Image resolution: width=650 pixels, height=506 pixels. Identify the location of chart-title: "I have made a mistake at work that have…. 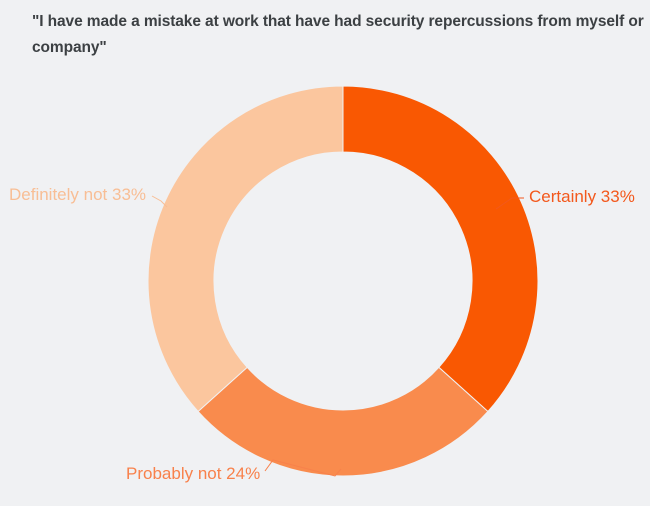
(338, 34).